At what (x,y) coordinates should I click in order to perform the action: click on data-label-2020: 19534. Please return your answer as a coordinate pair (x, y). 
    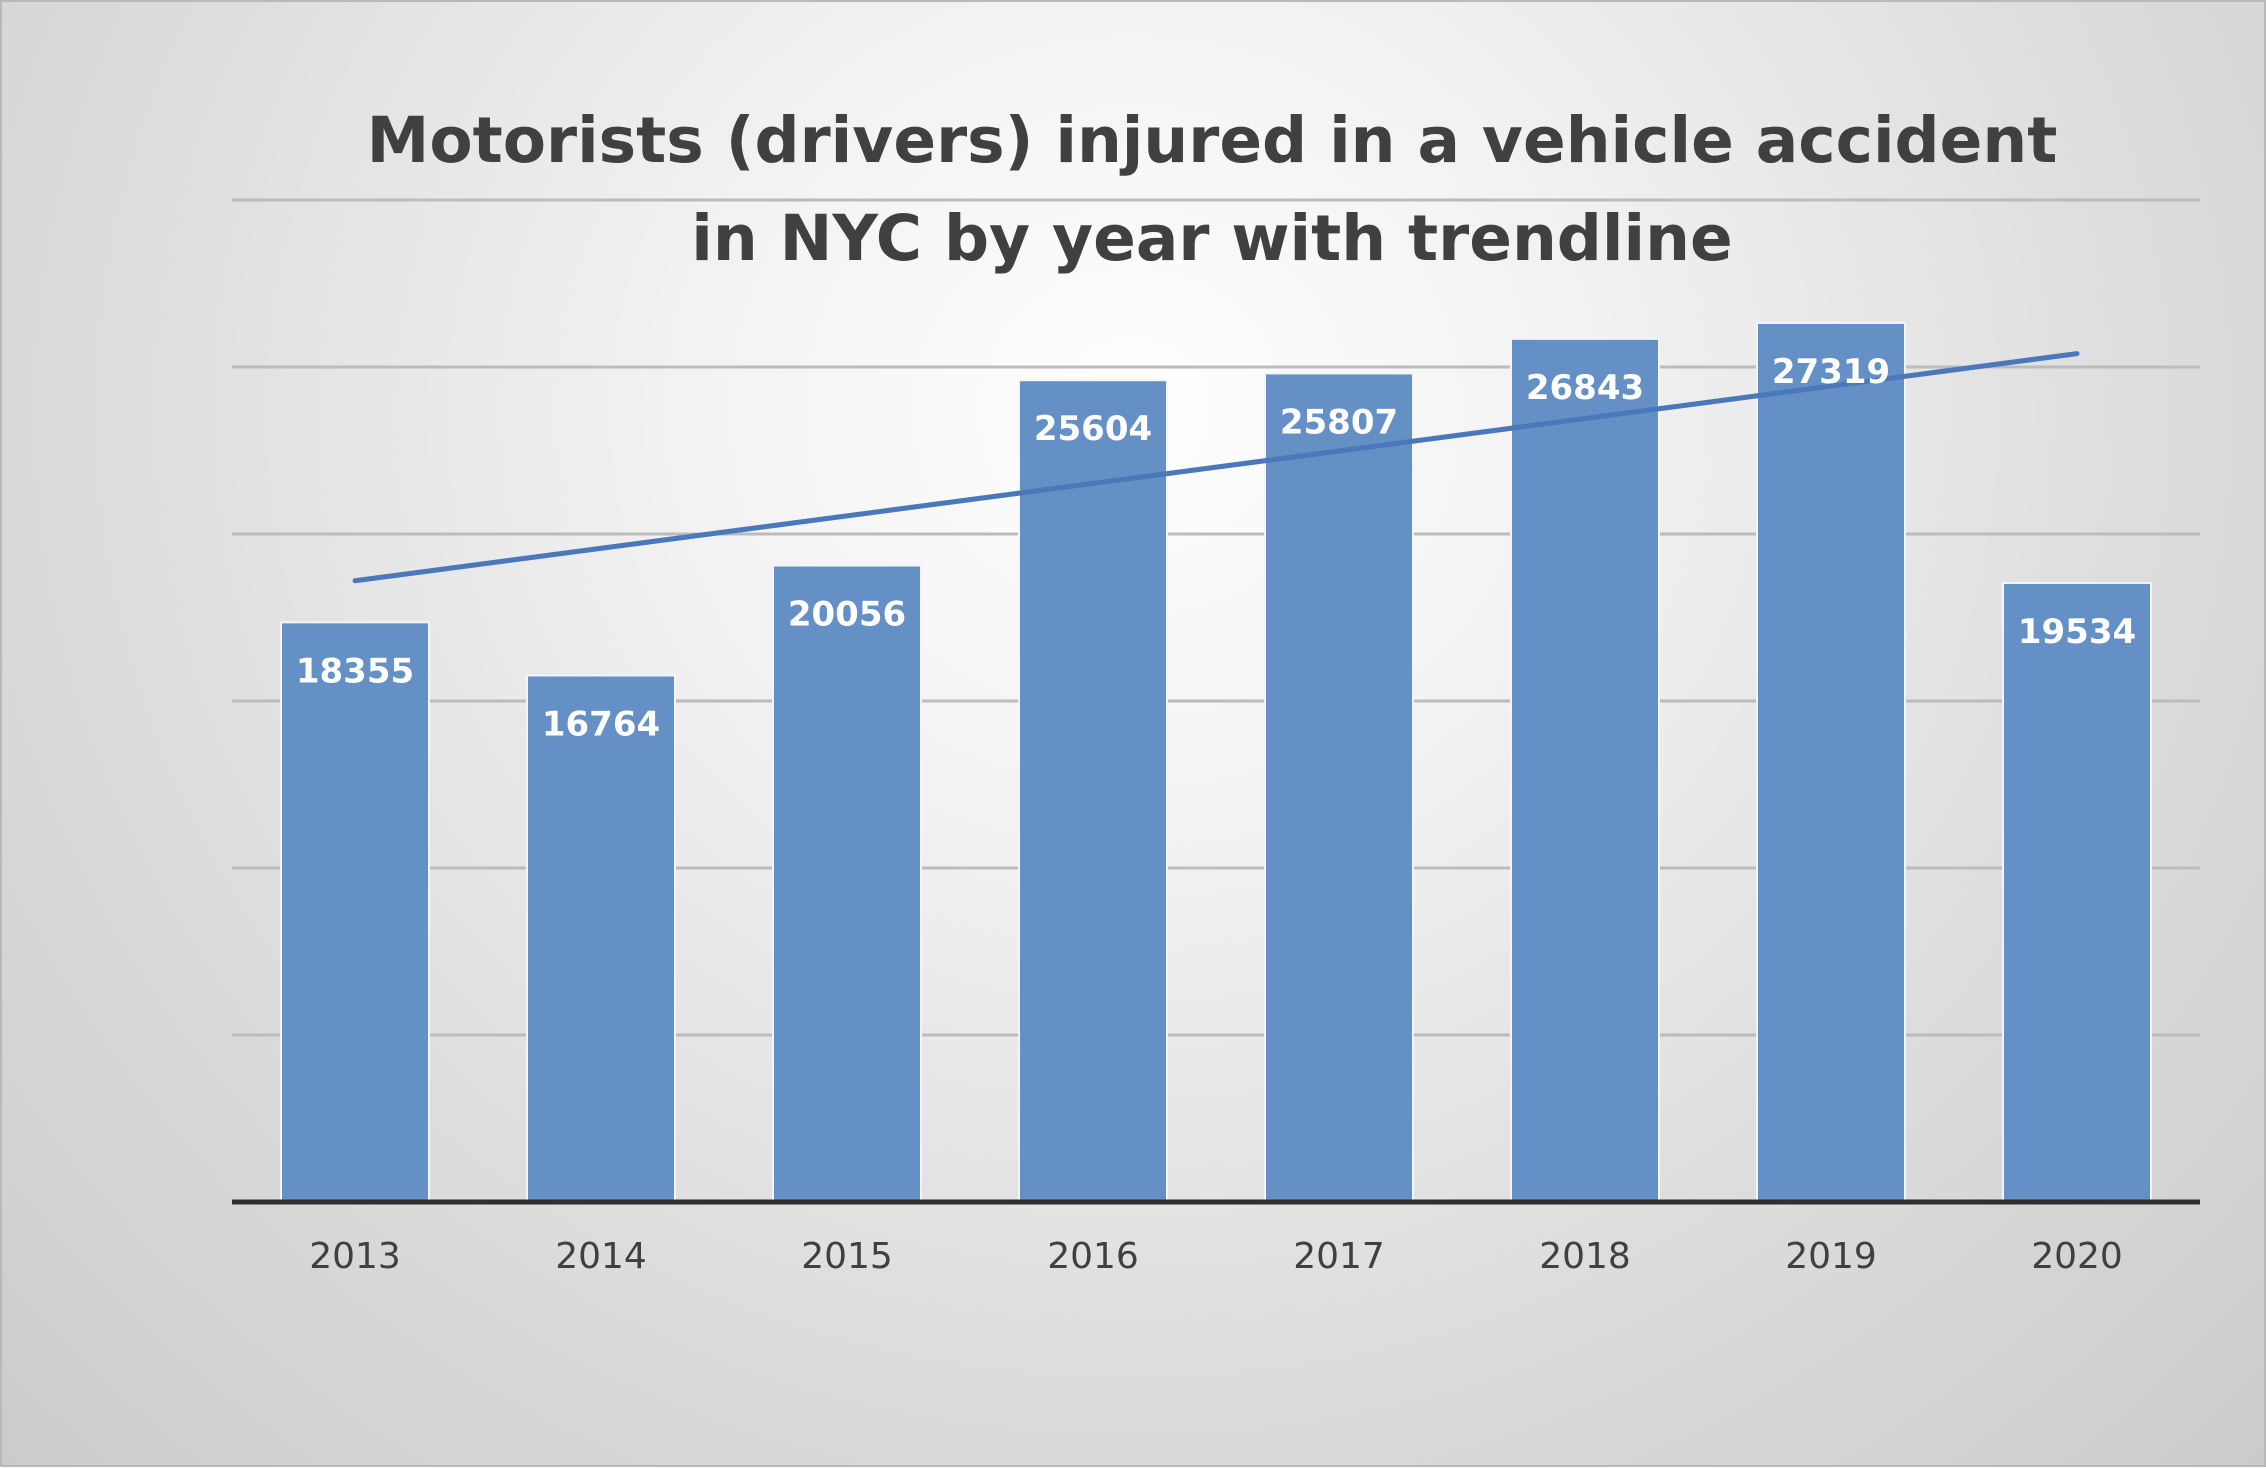
    Looking at the image, I should click on (2077, 632).